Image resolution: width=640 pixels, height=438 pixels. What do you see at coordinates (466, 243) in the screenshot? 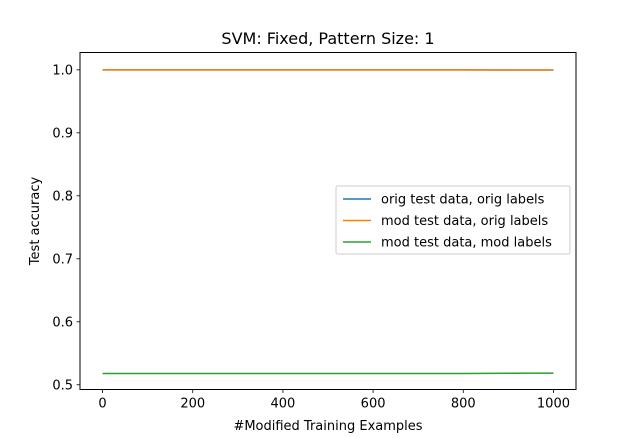
I see `legend-label-2: mod test data, mod labels` at bounding box center [466, 243].